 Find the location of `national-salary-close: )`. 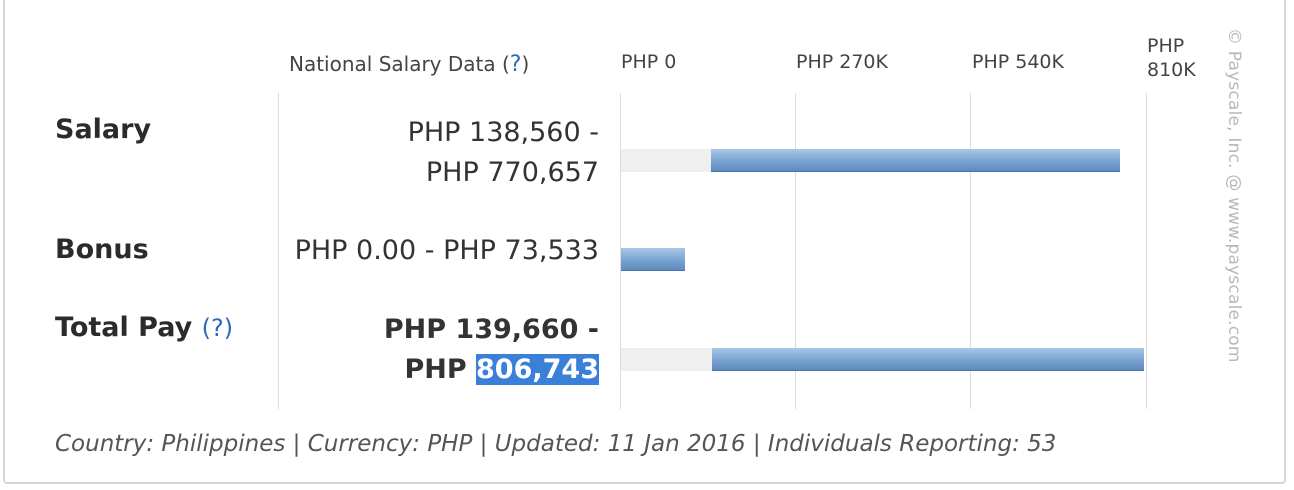

national-salary-close: ) is located at coordinates (525, 64).